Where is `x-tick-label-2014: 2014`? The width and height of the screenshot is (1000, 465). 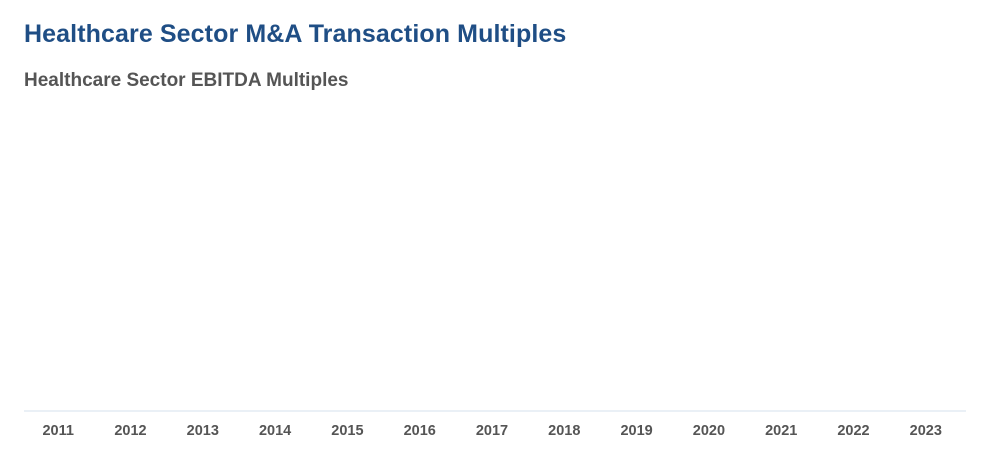
x-tick-label-2014: 2014 is located at coordinates (275, 431).